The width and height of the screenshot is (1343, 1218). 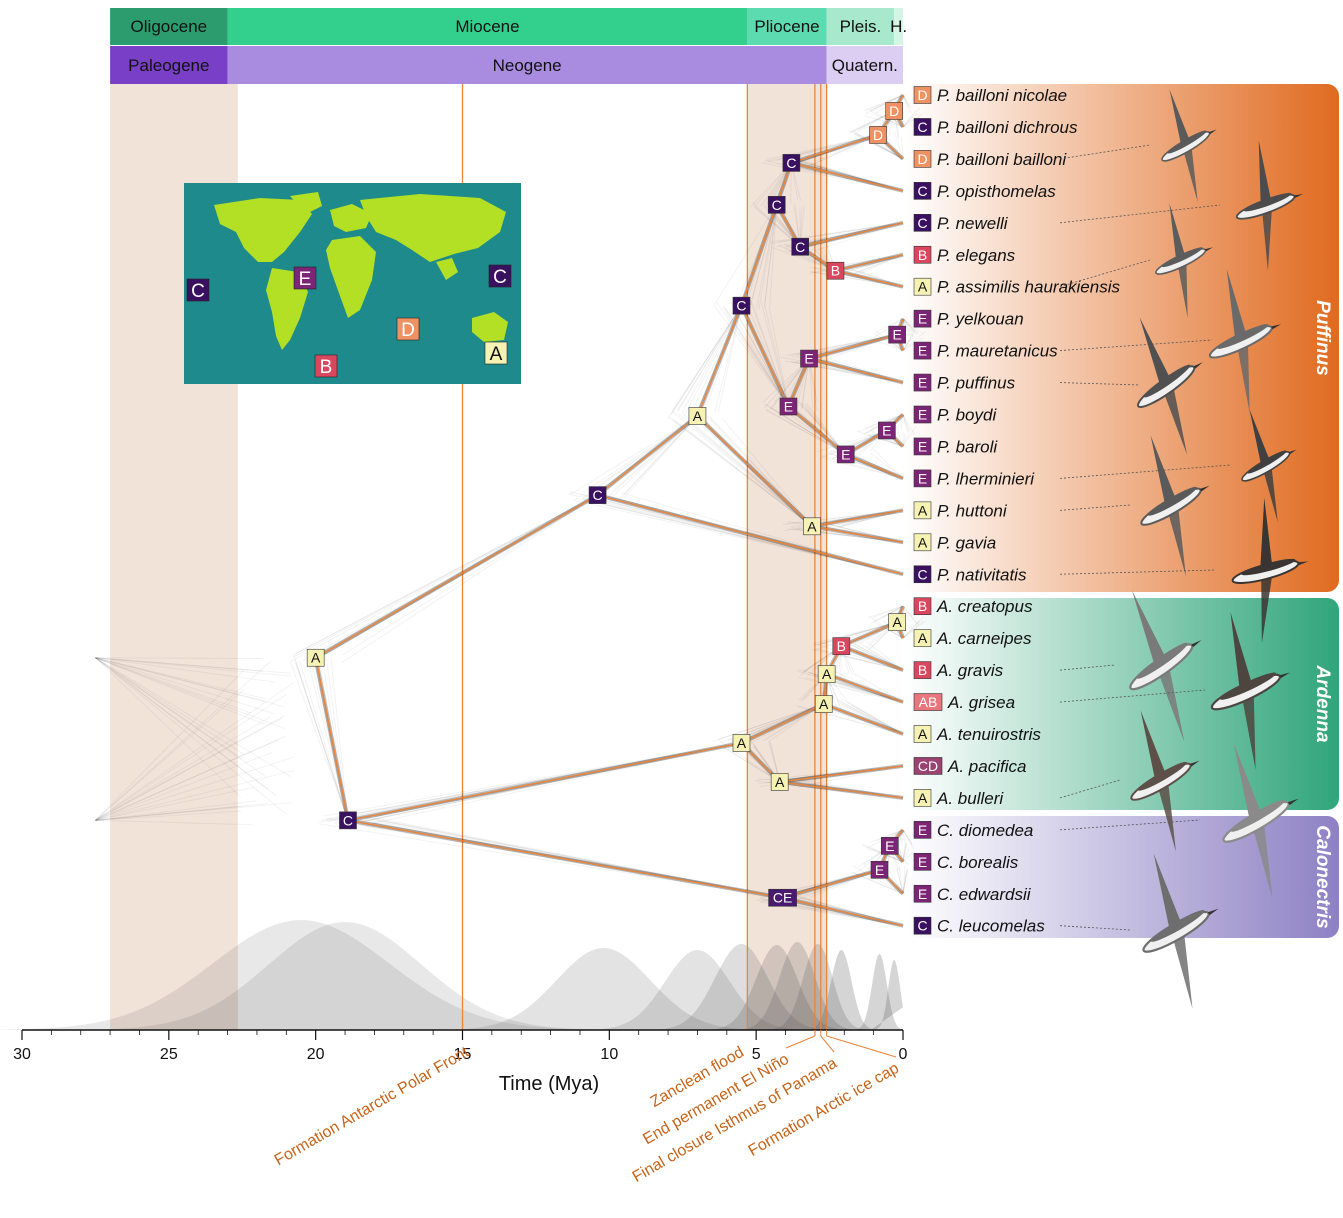 I want to click on taxon-name: P. gavia, so click(x=966, y=542).